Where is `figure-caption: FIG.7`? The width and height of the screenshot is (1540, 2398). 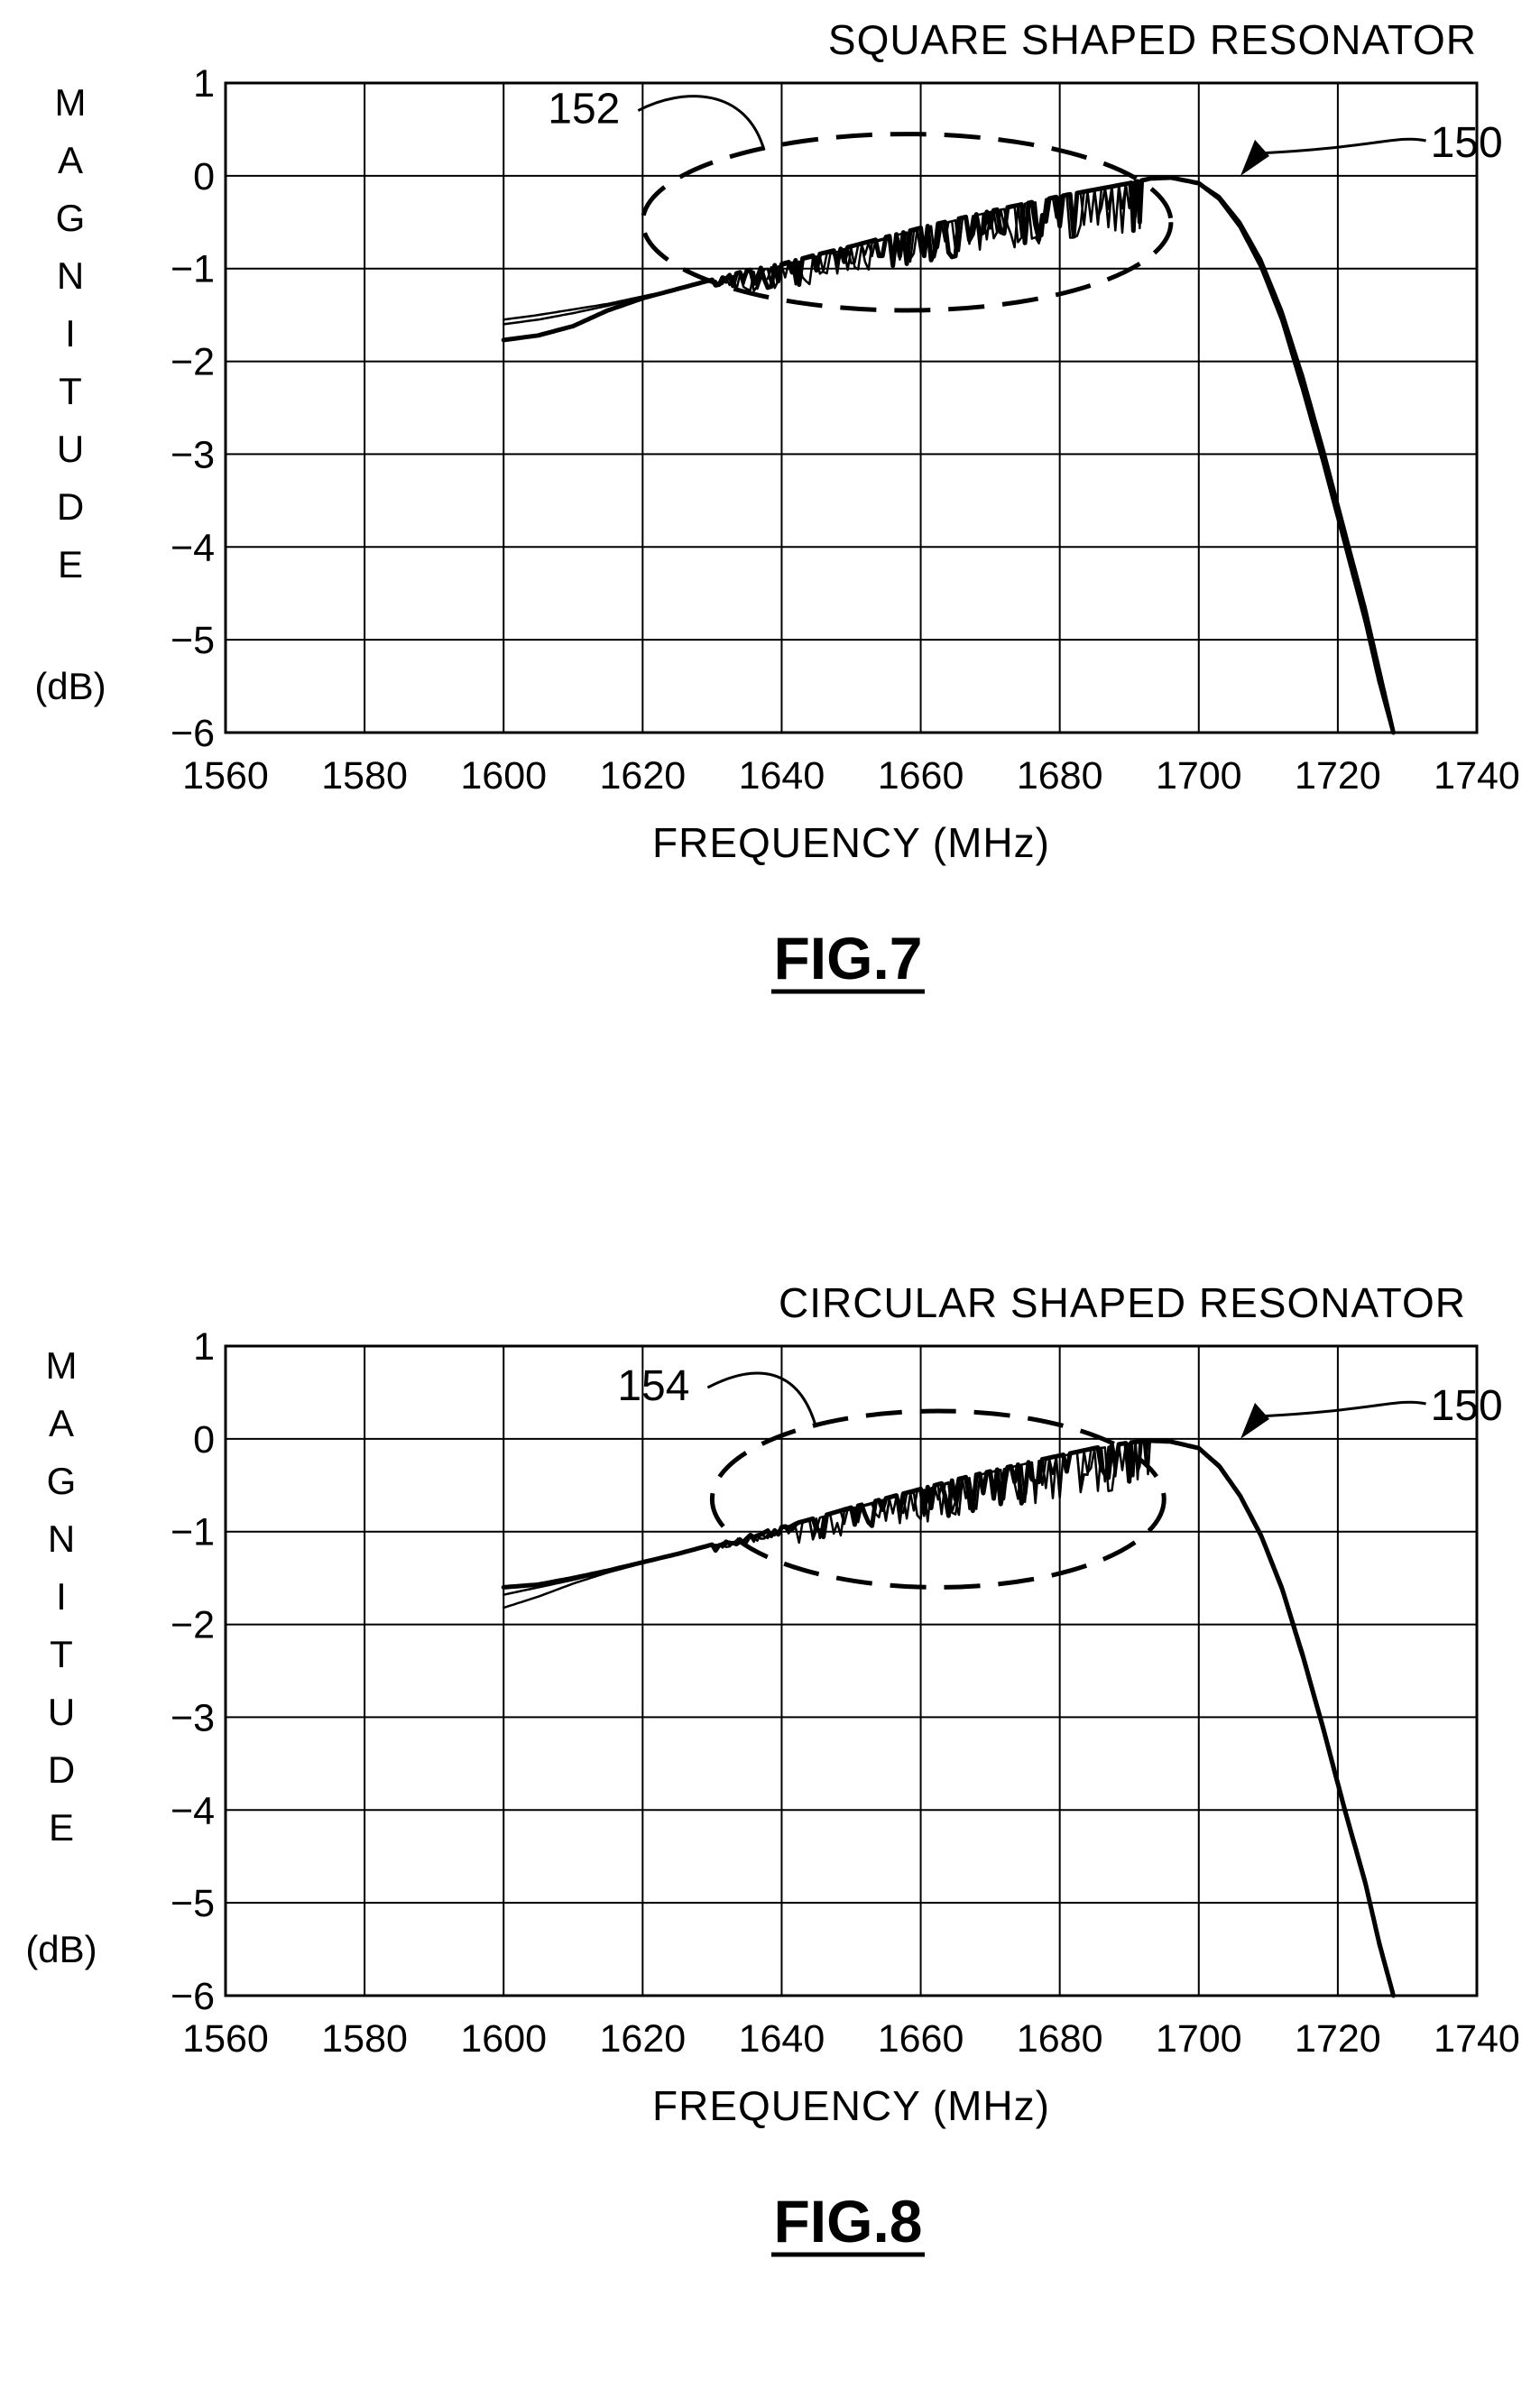 figure-caption: FIG.7 is located at coordinates (847, 958).